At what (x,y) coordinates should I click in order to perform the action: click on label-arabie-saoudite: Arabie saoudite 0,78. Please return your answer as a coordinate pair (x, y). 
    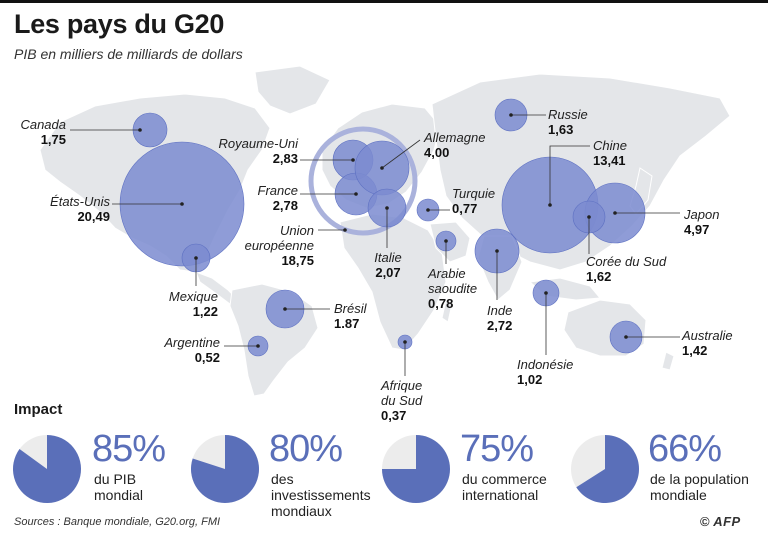
    Looking at the image, I should click on (458, 288).